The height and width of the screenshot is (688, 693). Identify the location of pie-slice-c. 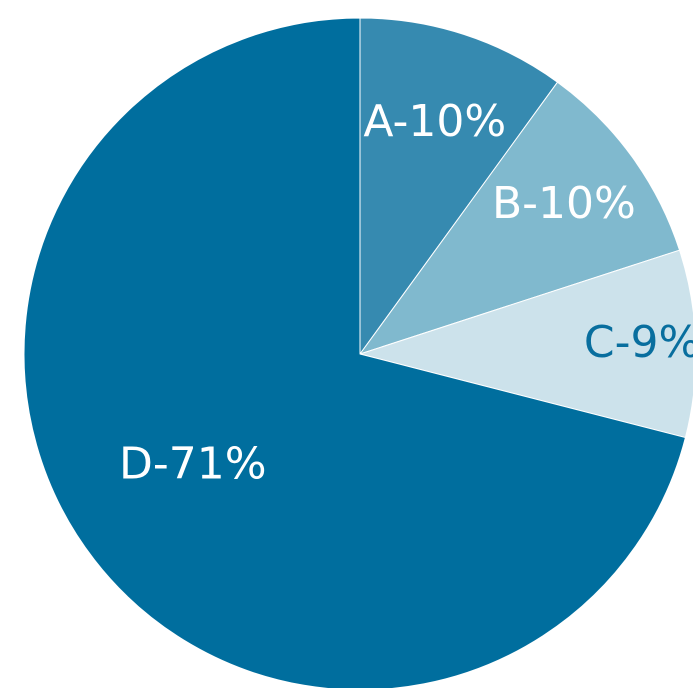
(526, 344).